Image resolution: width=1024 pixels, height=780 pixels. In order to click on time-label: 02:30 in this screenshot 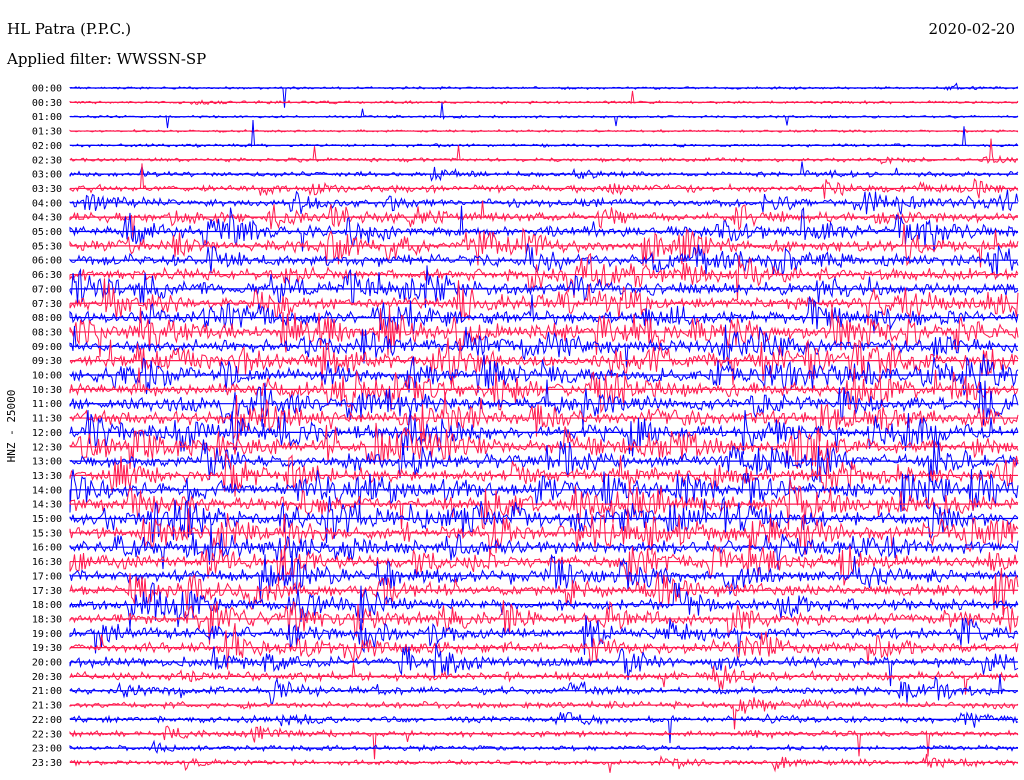, I will do `click(47, 160)`.